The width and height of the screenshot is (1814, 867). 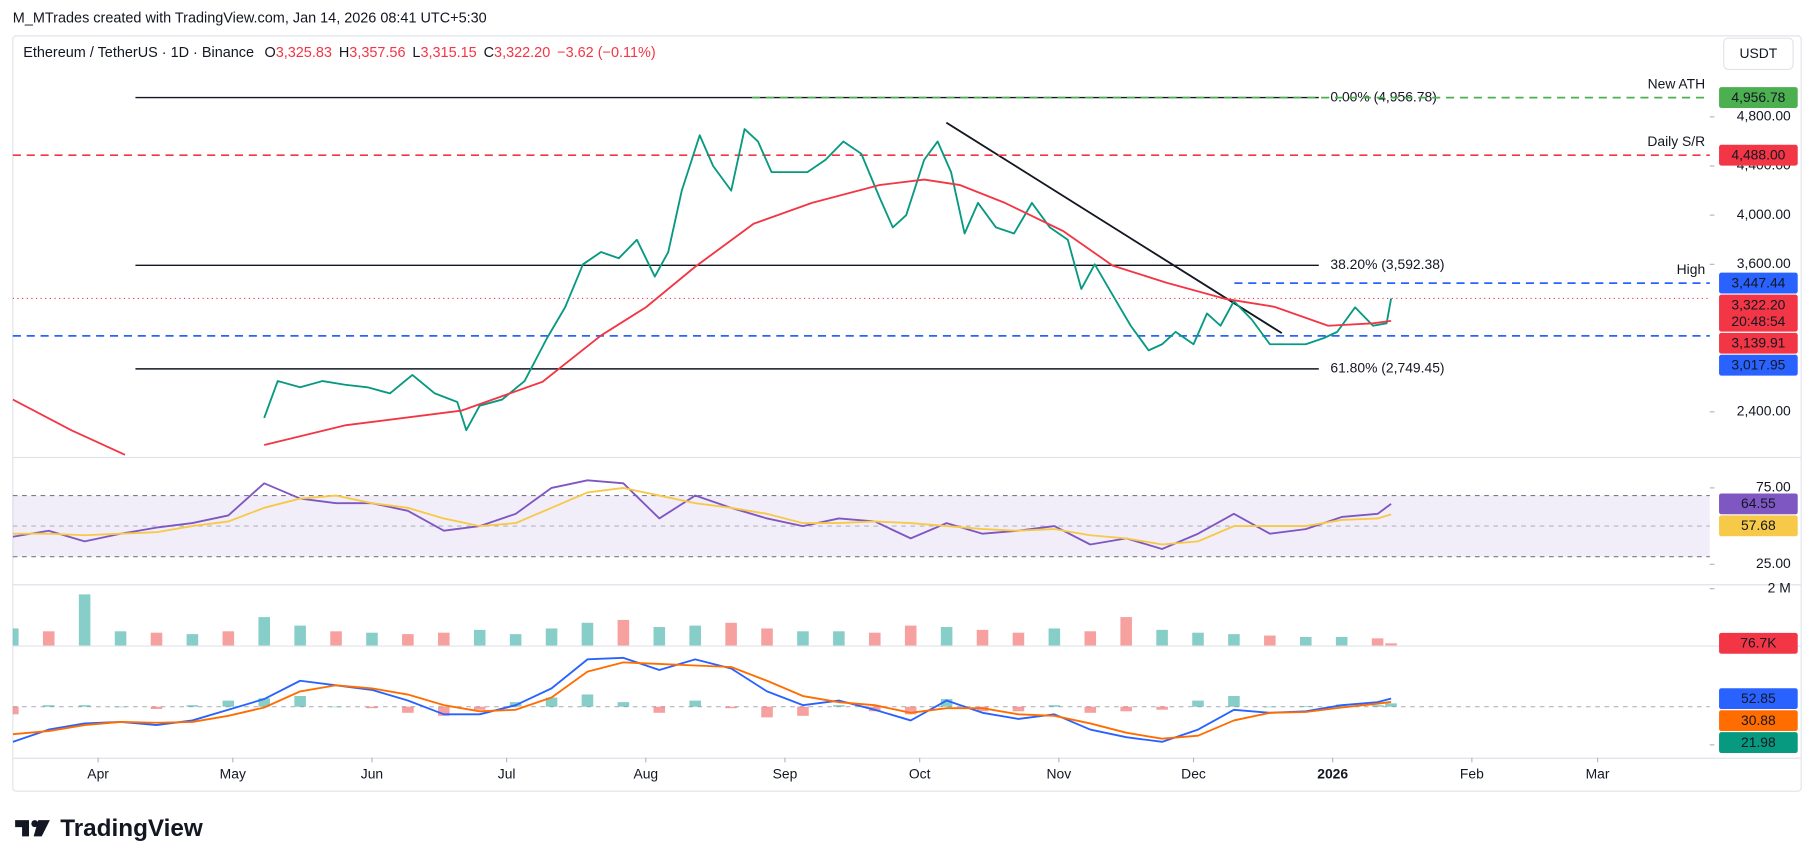 I want to click on fib-label: 61.80% (2,749.45), so click(x=1387, y=368).